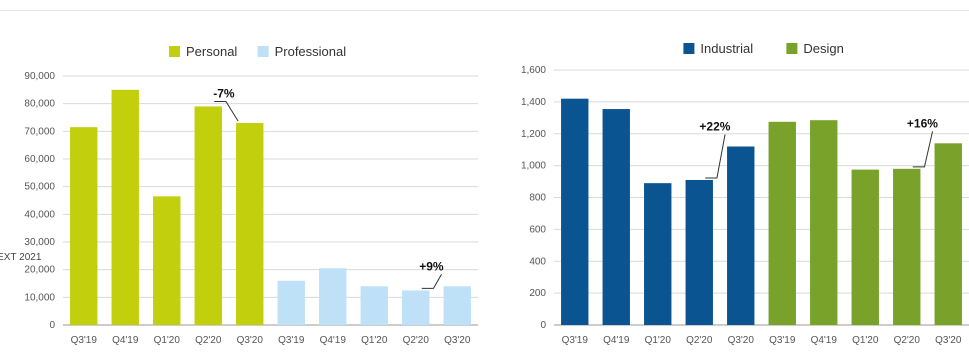 This screenshot has width=969, height=352. What do you see at coordinates (39, 270) in the screenshot?
I see `y-tick-label: 20,000` at bounding box center [39, 270].